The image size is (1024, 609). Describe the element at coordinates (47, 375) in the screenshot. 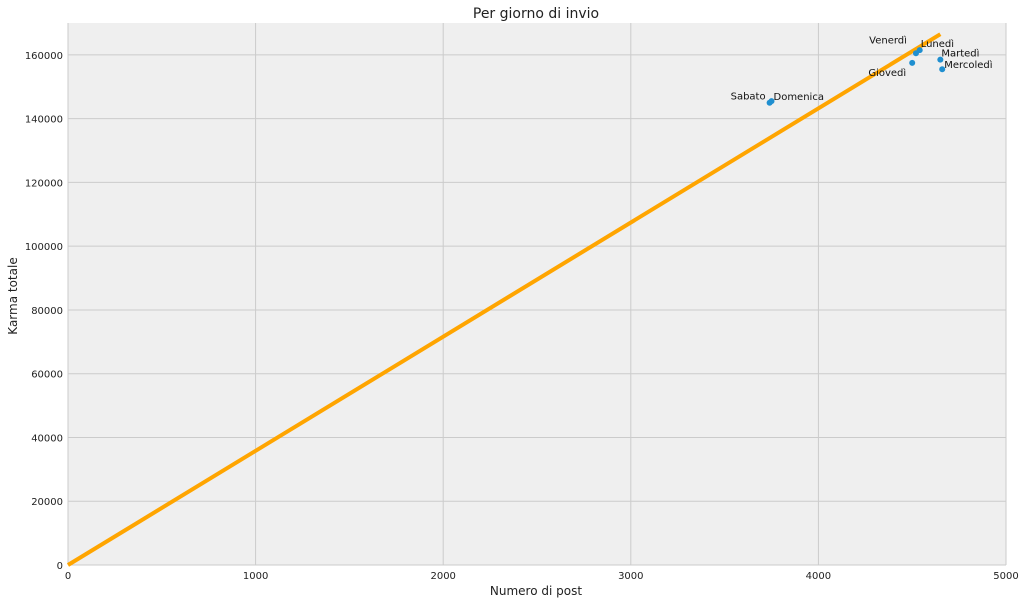

I see `y-tick-label: 60000` at that location.